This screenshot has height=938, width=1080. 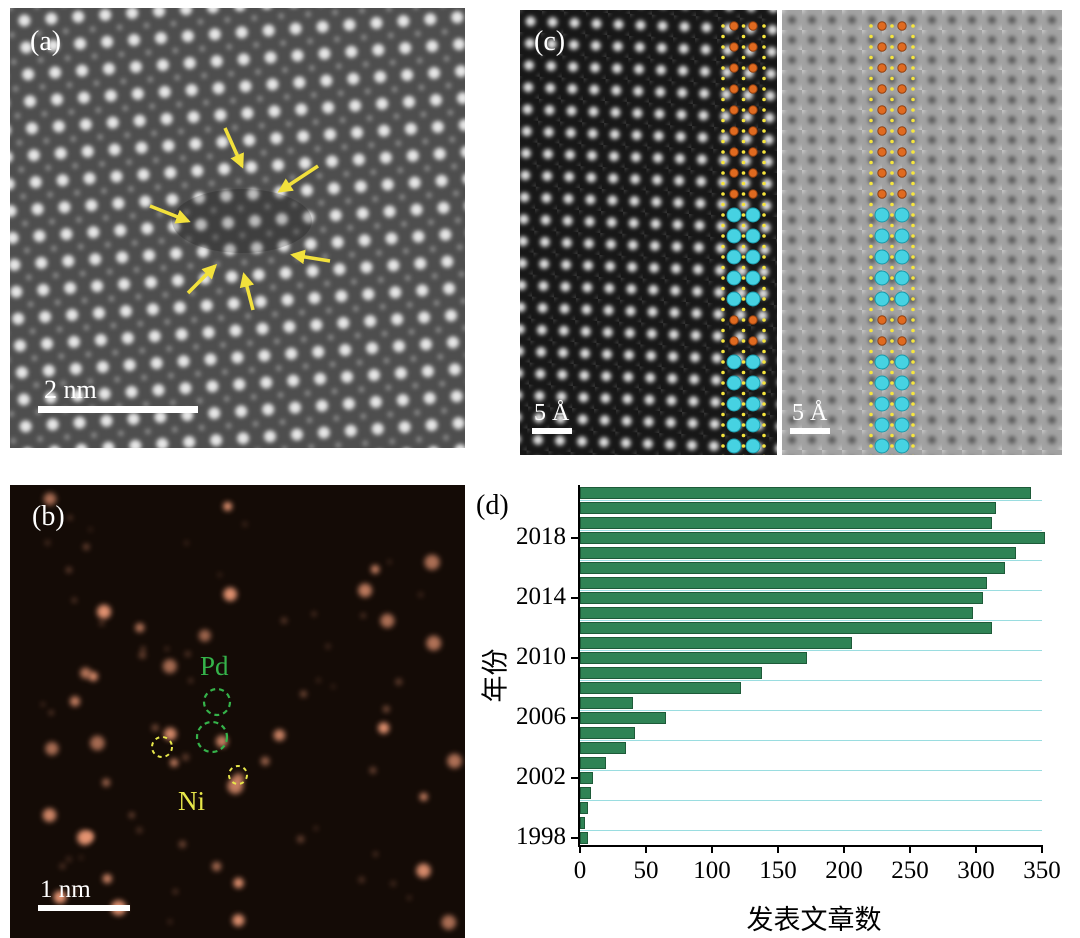 I want to click on panel-a-label: (a), so click(x=45, y=41).